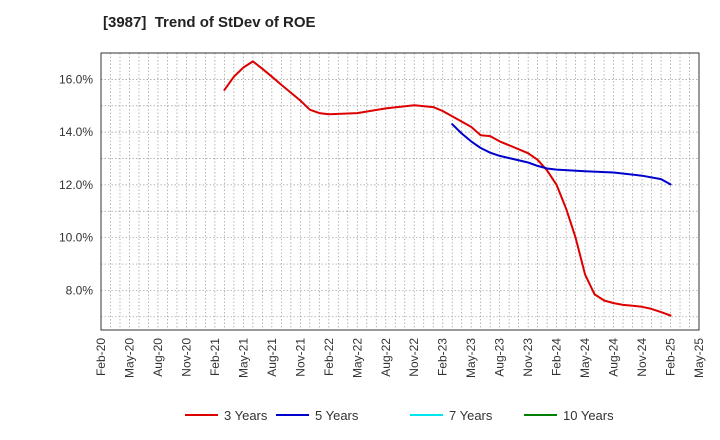  I want to click on x-tick-label: Aug-23, so click(500, 357).